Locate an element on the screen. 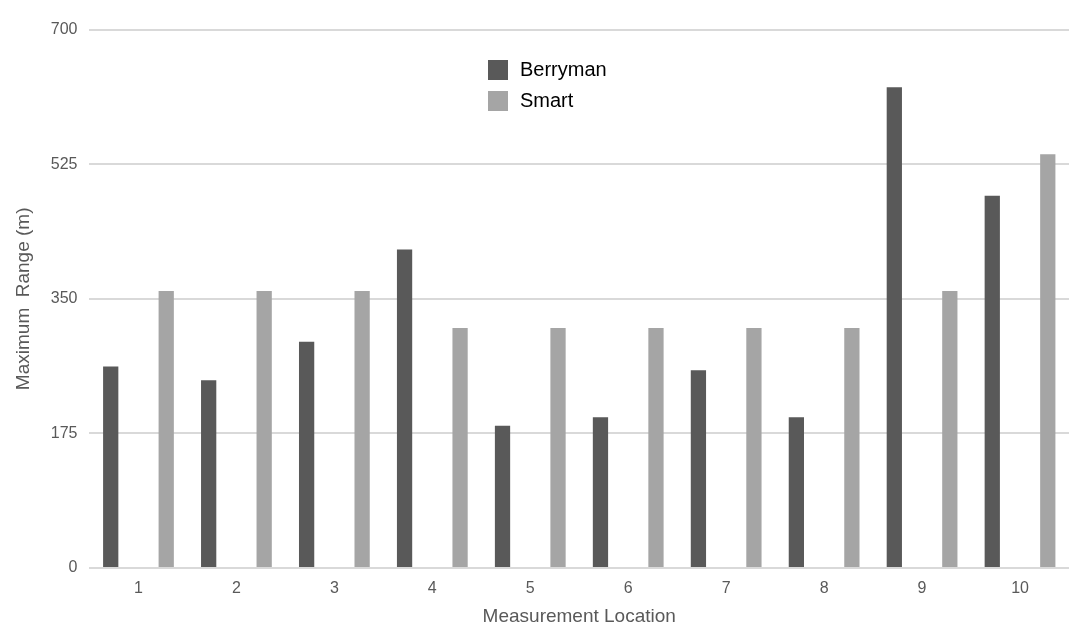 This screenshot has height=640, width=1087. x-tick-label: 7 is located at coordinates (726, 588).